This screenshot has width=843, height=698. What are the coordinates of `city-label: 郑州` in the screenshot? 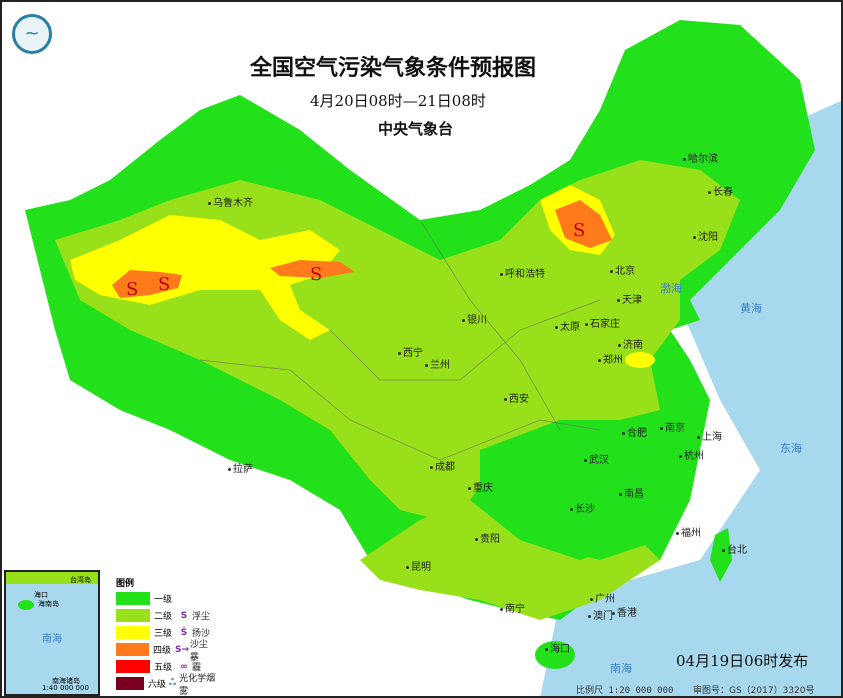 It's located at (610, 358).